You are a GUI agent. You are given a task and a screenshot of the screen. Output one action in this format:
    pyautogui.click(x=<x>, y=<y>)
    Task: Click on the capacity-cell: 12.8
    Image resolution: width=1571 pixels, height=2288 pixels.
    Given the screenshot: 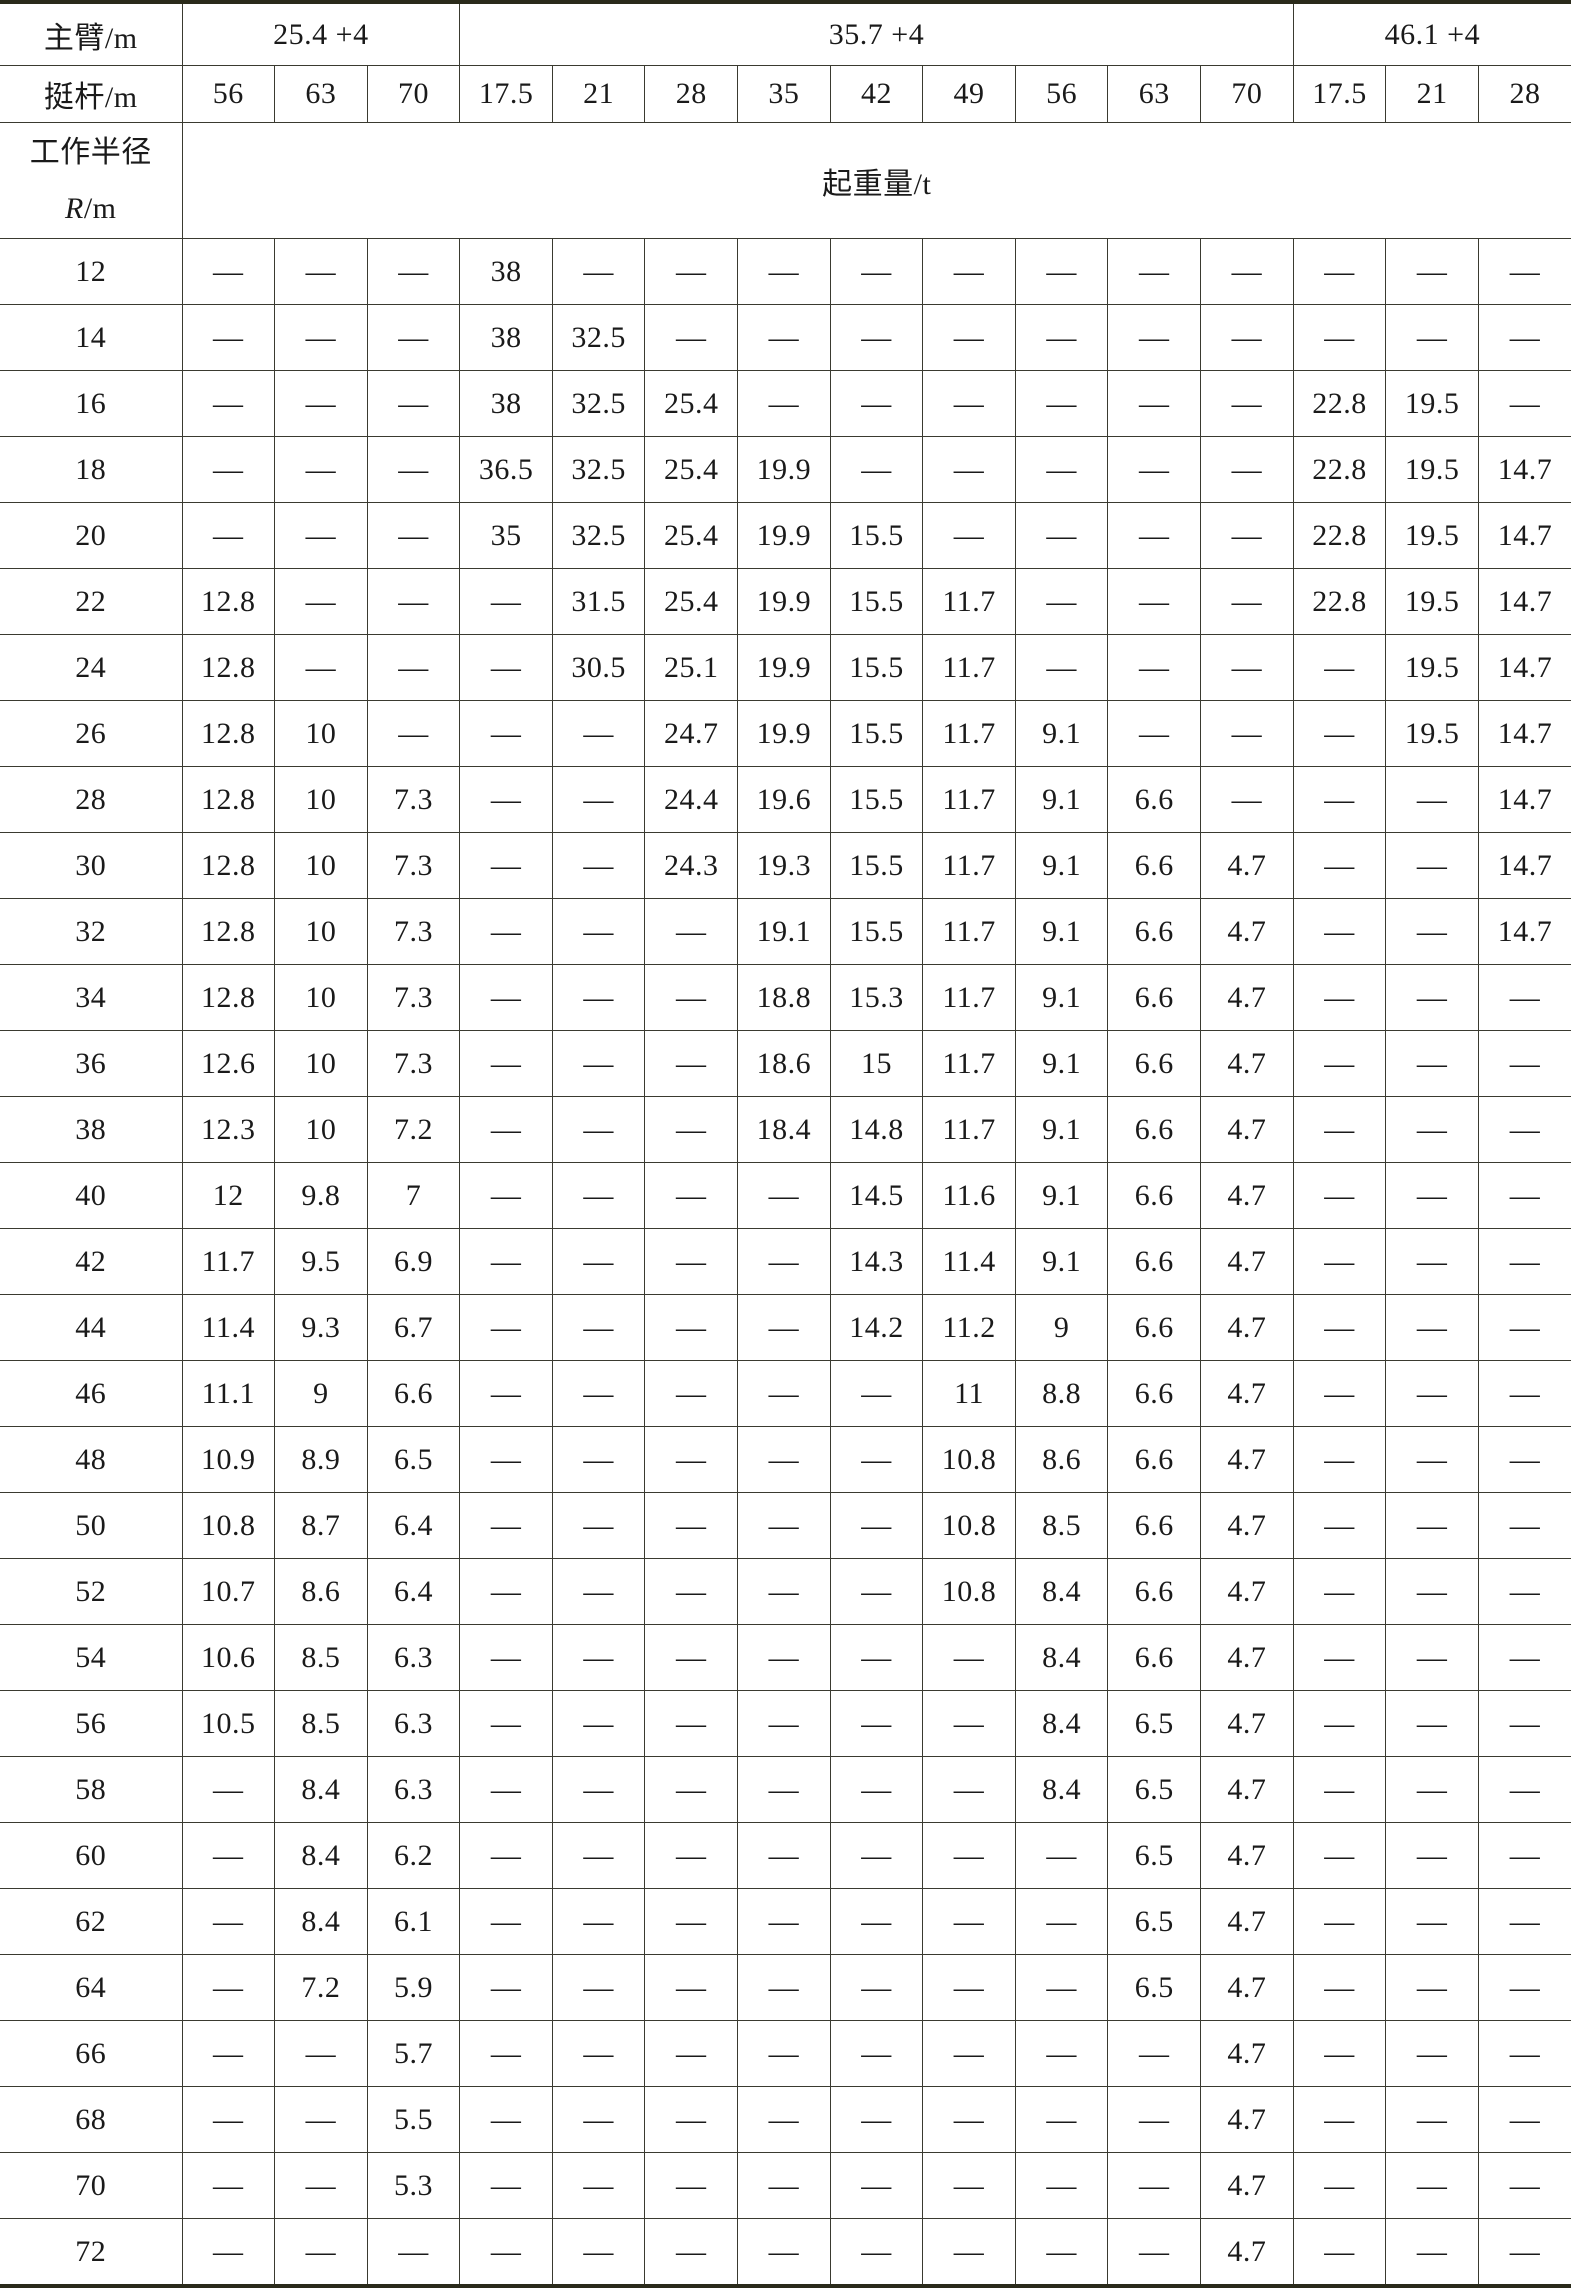 What is the action you would take?
    pyautogui.click(x=228, y=799)
    